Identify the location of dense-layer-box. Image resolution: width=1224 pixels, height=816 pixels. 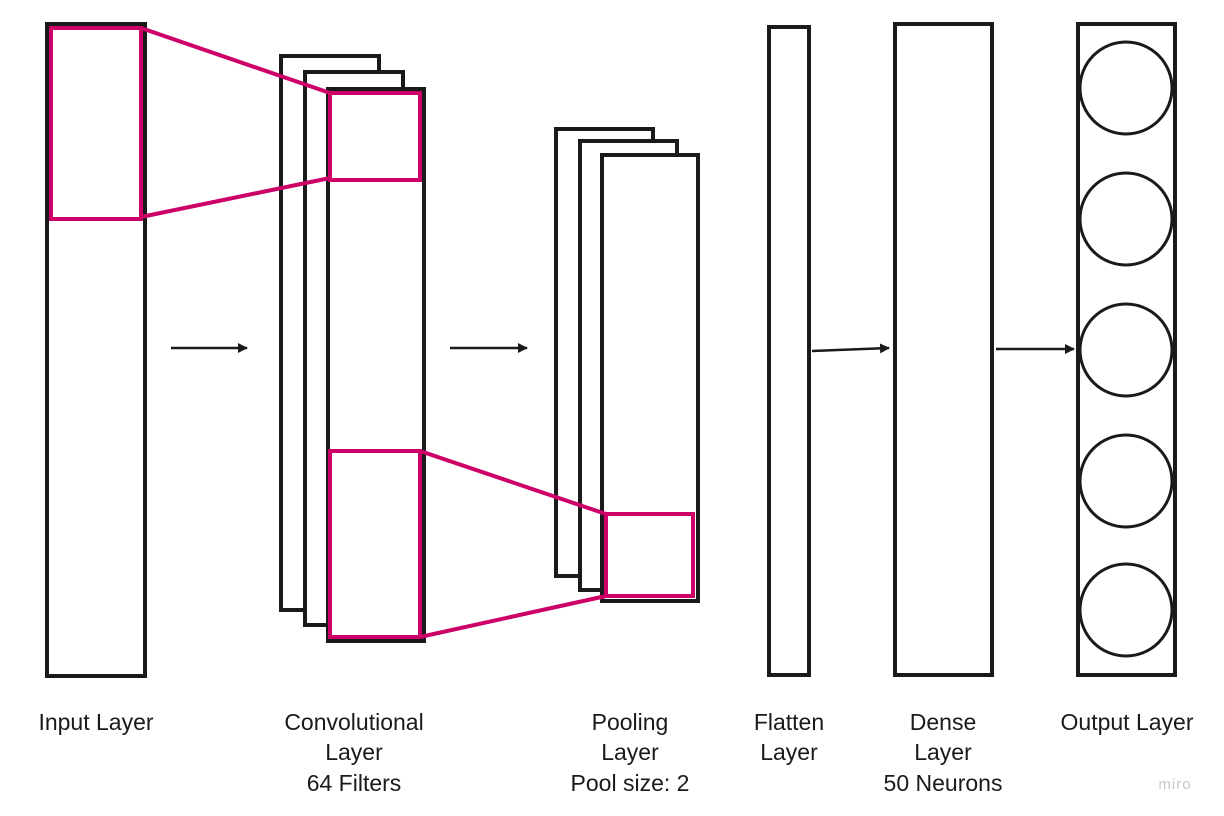
(943, 349).